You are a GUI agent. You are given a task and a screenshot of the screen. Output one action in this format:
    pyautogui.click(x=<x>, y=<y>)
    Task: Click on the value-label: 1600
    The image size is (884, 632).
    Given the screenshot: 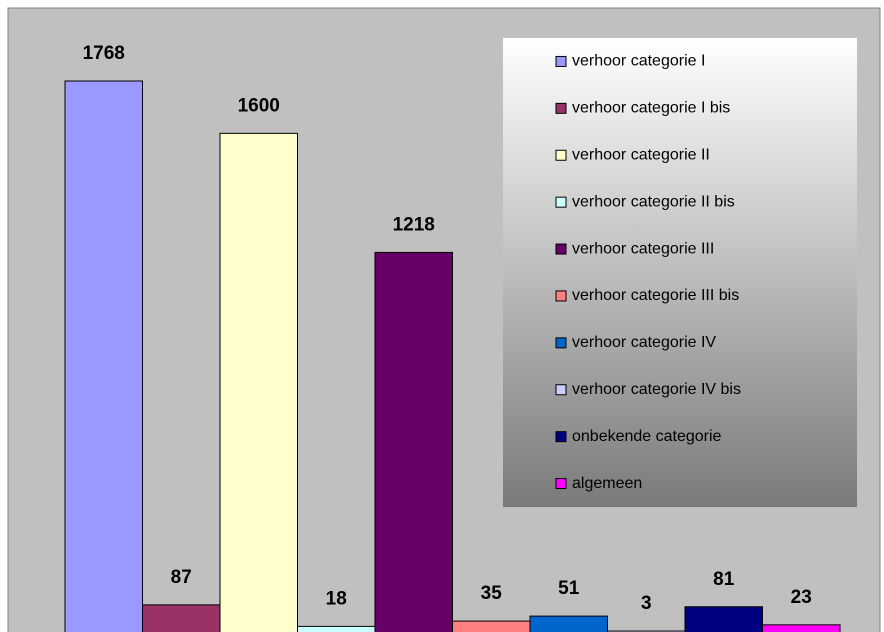 What is the action you would take?
    pyautogui.click(x=259, y=105)
    